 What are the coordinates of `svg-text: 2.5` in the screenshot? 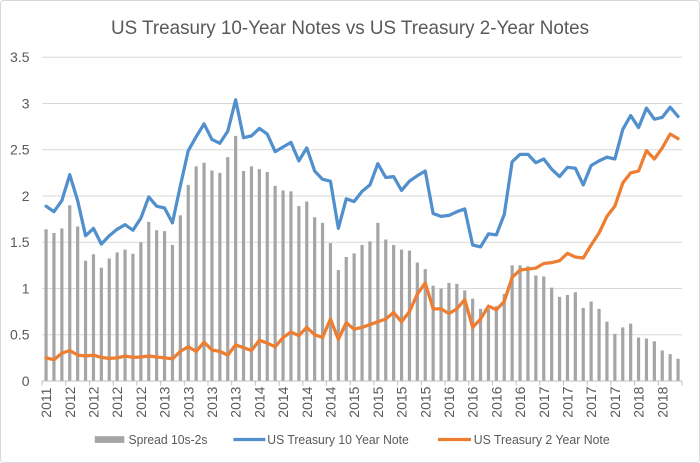 It's located at (20, 150).